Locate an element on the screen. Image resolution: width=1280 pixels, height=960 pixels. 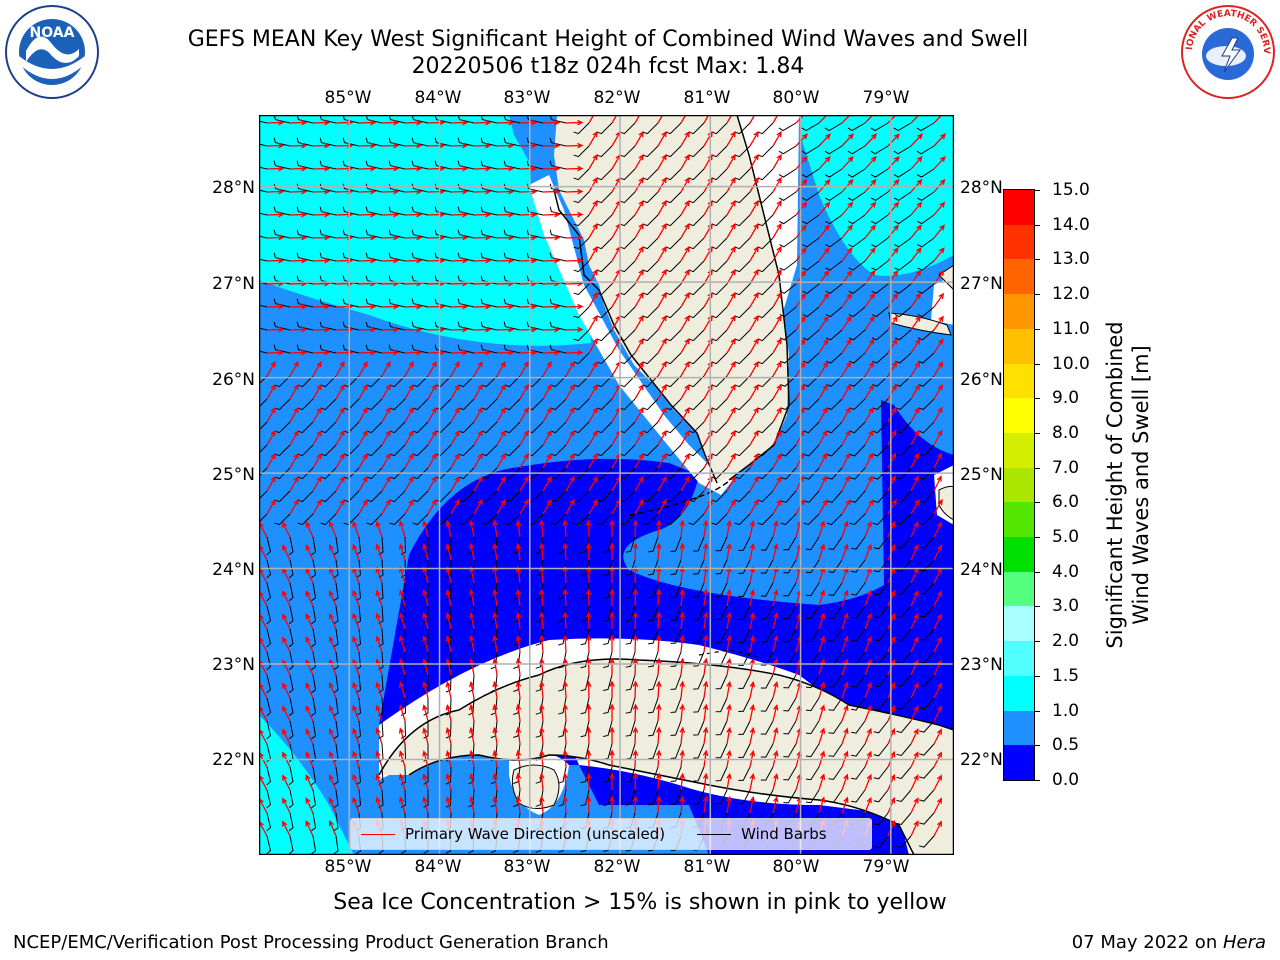
colorbar is located at coordinates (1019, 485).